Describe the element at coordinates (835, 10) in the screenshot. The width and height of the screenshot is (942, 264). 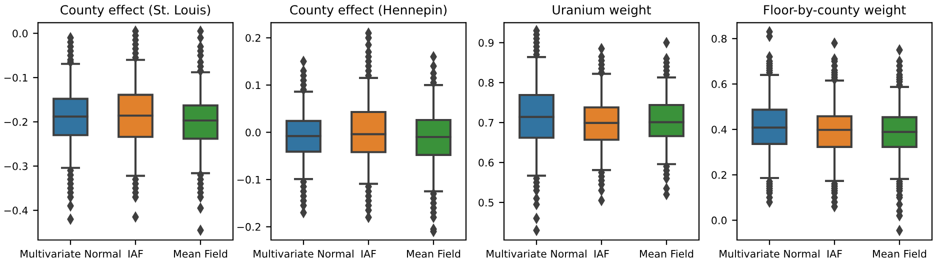
I see `chart-title: Floor-by-county weight` at that location.